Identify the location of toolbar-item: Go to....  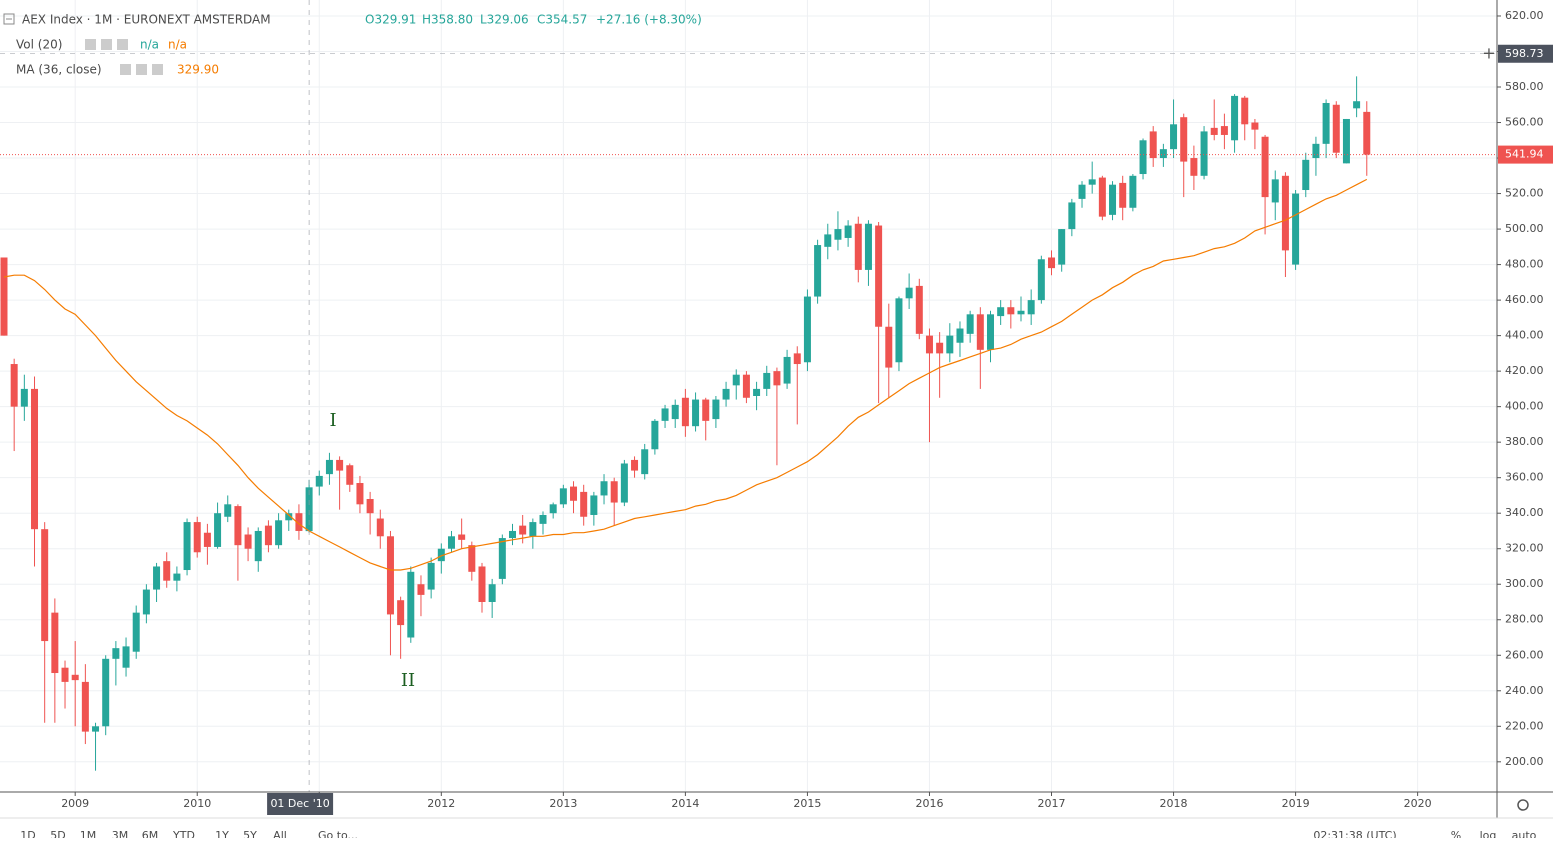
(338, 835).